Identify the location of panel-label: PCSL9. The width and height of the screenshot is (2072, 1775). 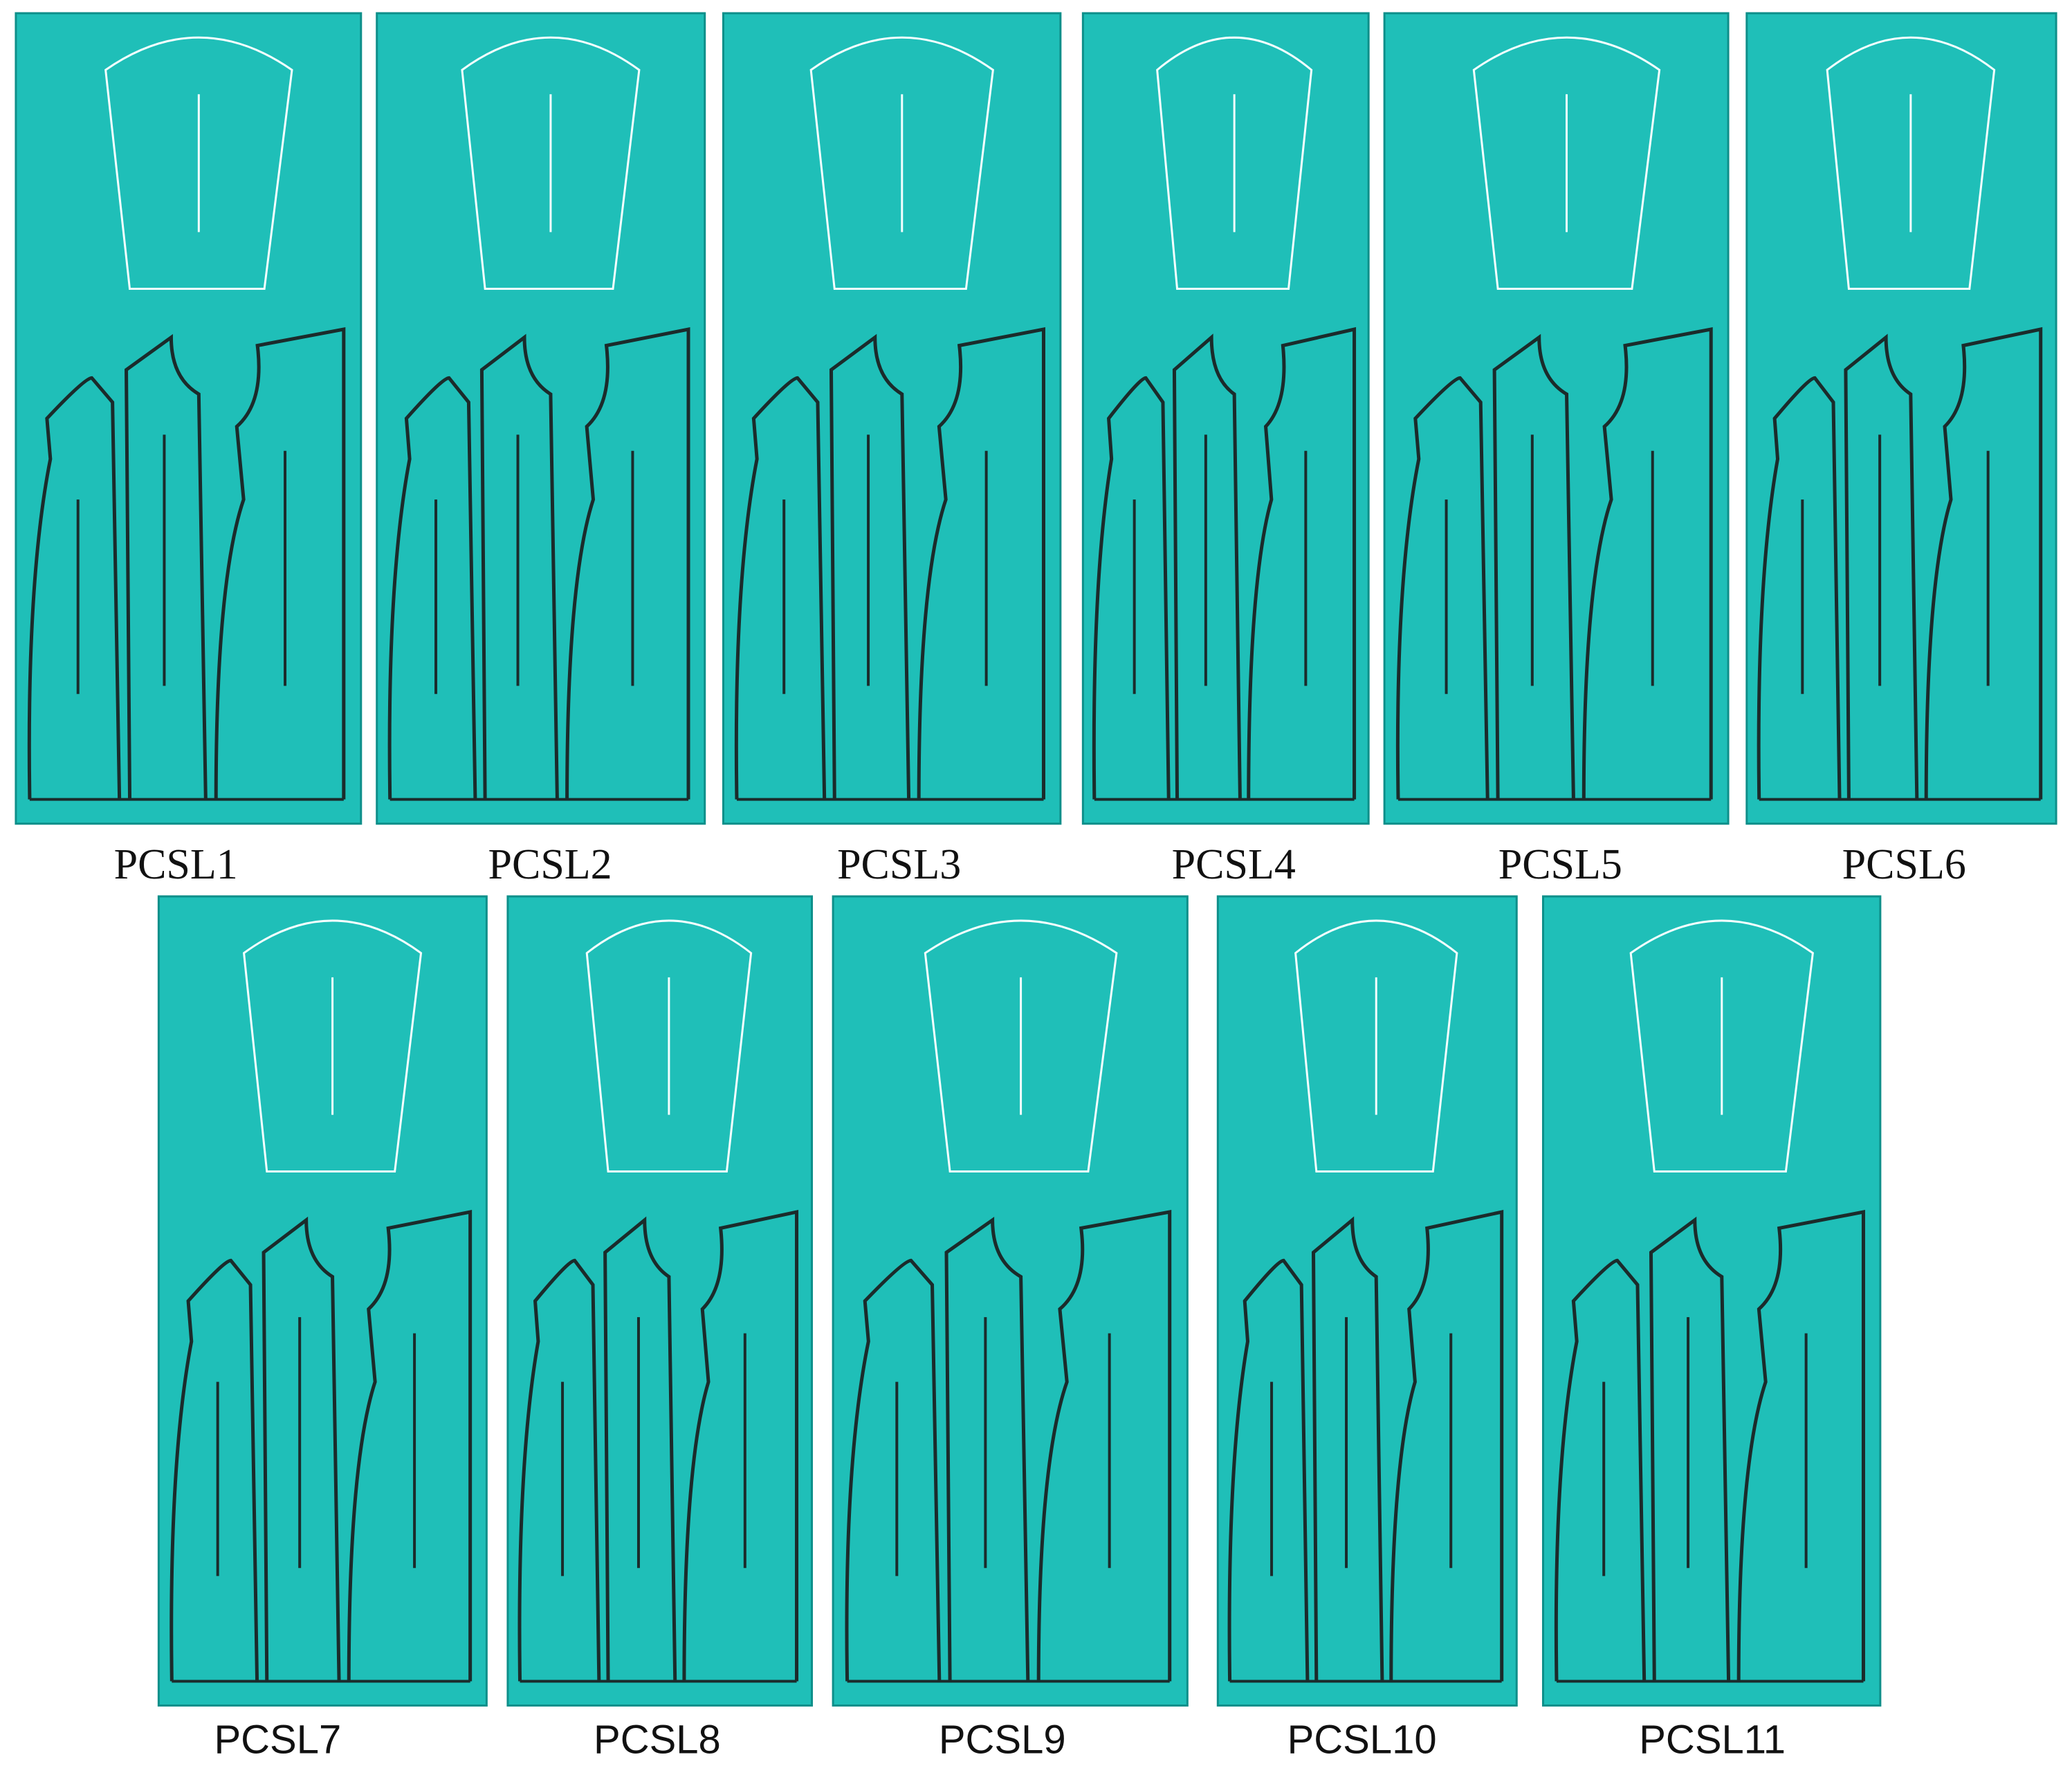
(1003, 1739).